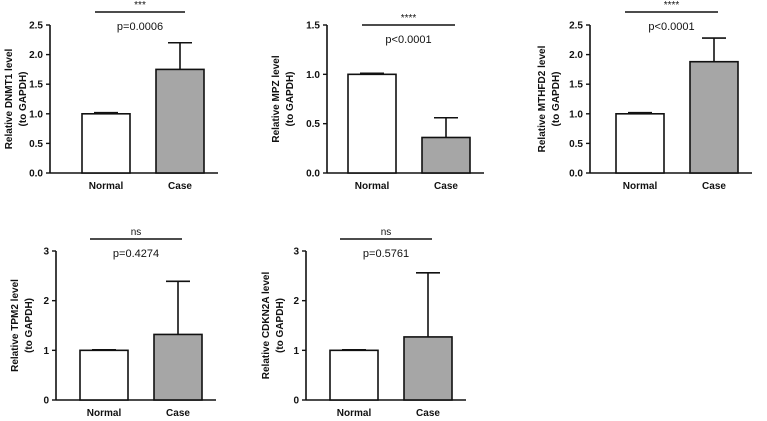  Describe the element at coordinates (9, 98) in the screenshot. I see `y-axis-label: Relative DNMT1 level` at that location.